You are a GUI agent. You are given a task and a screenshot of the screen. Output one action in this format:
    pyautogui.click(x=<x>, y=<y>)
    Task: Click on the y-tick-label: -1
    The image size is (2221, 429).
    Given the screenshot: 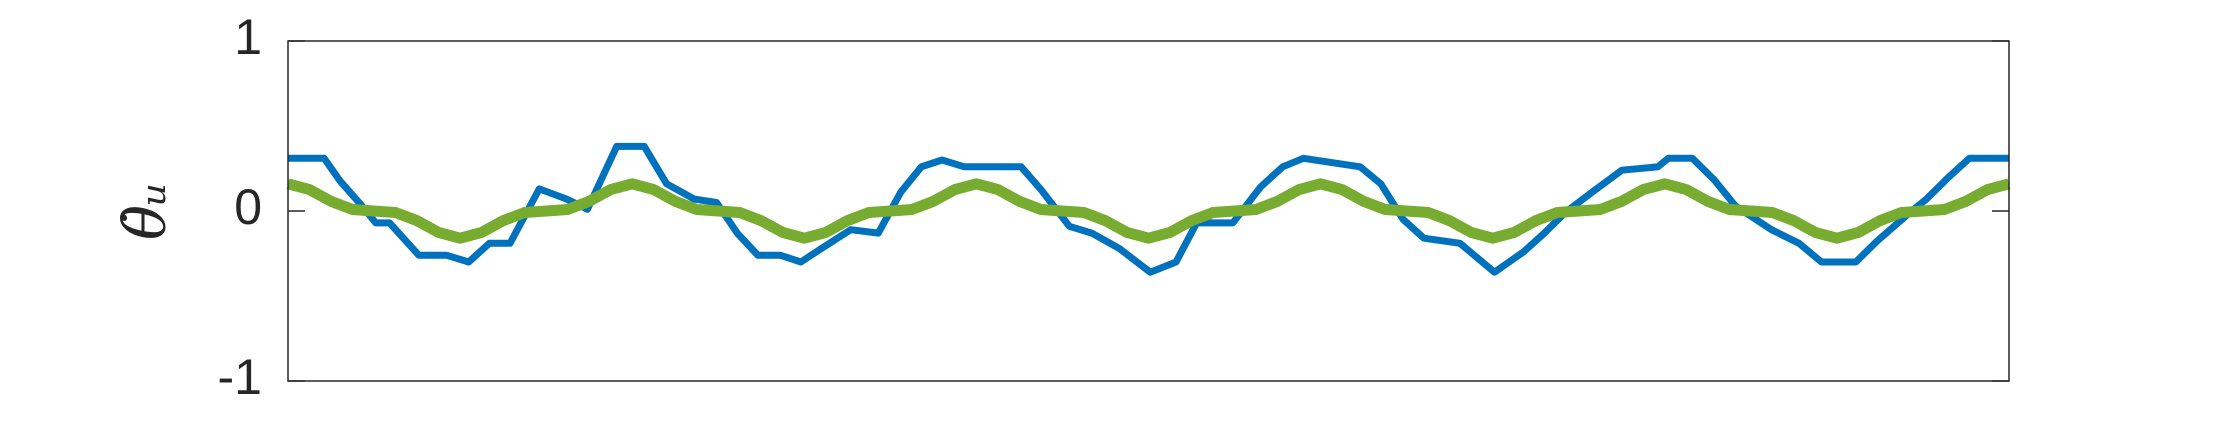 What is the action you would take?
    pyautogui.click(x=240, y=377)
    